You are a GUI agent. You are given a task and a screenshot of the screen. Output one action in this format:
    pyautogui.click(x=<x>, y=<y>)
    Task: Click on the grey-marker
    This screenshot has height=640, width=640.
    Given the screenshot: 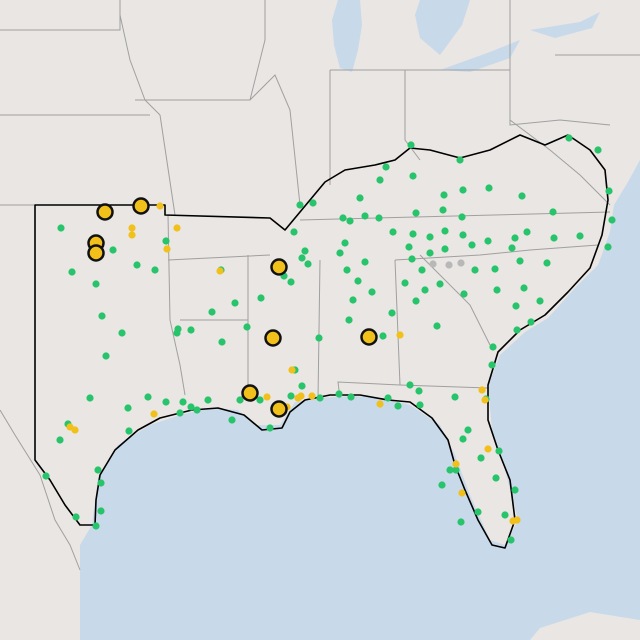 What is the action you would take?
    pyautogui.click(x=433, y=264)
    